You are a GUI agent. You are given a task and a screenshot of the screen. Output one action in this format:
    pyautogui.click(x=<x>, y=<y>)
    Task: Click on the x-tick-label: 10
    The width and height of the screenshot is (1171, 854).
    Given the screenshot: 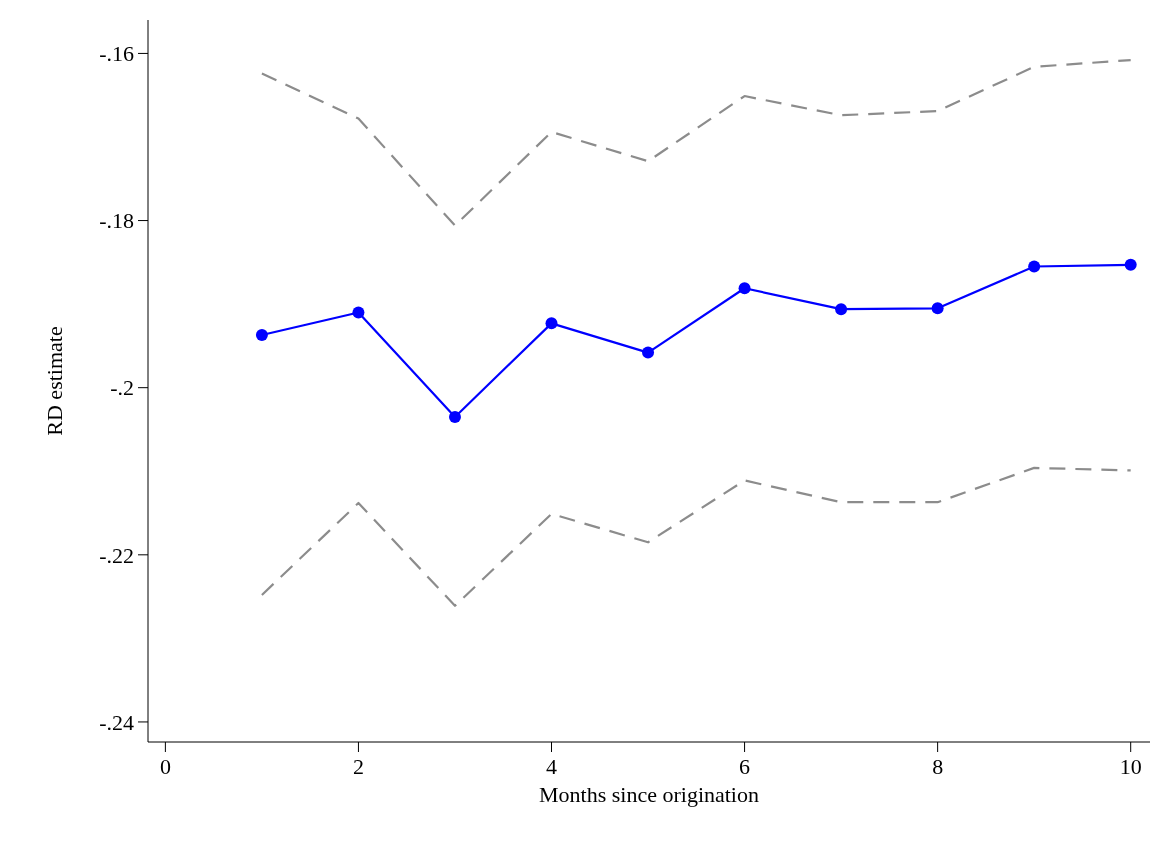 What is the action you would take?
    pyautogui.click(x=1130, y=766)
    